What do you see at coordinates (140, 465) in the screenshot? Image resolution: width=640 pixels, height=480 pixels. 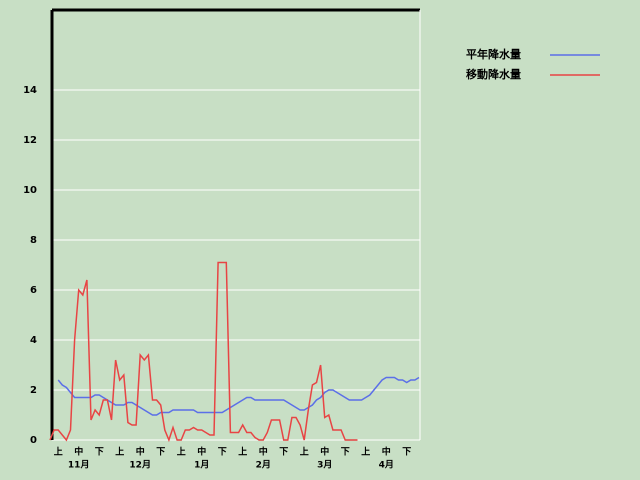 I see `month-label: 12月` at bounding box center [140, 465].